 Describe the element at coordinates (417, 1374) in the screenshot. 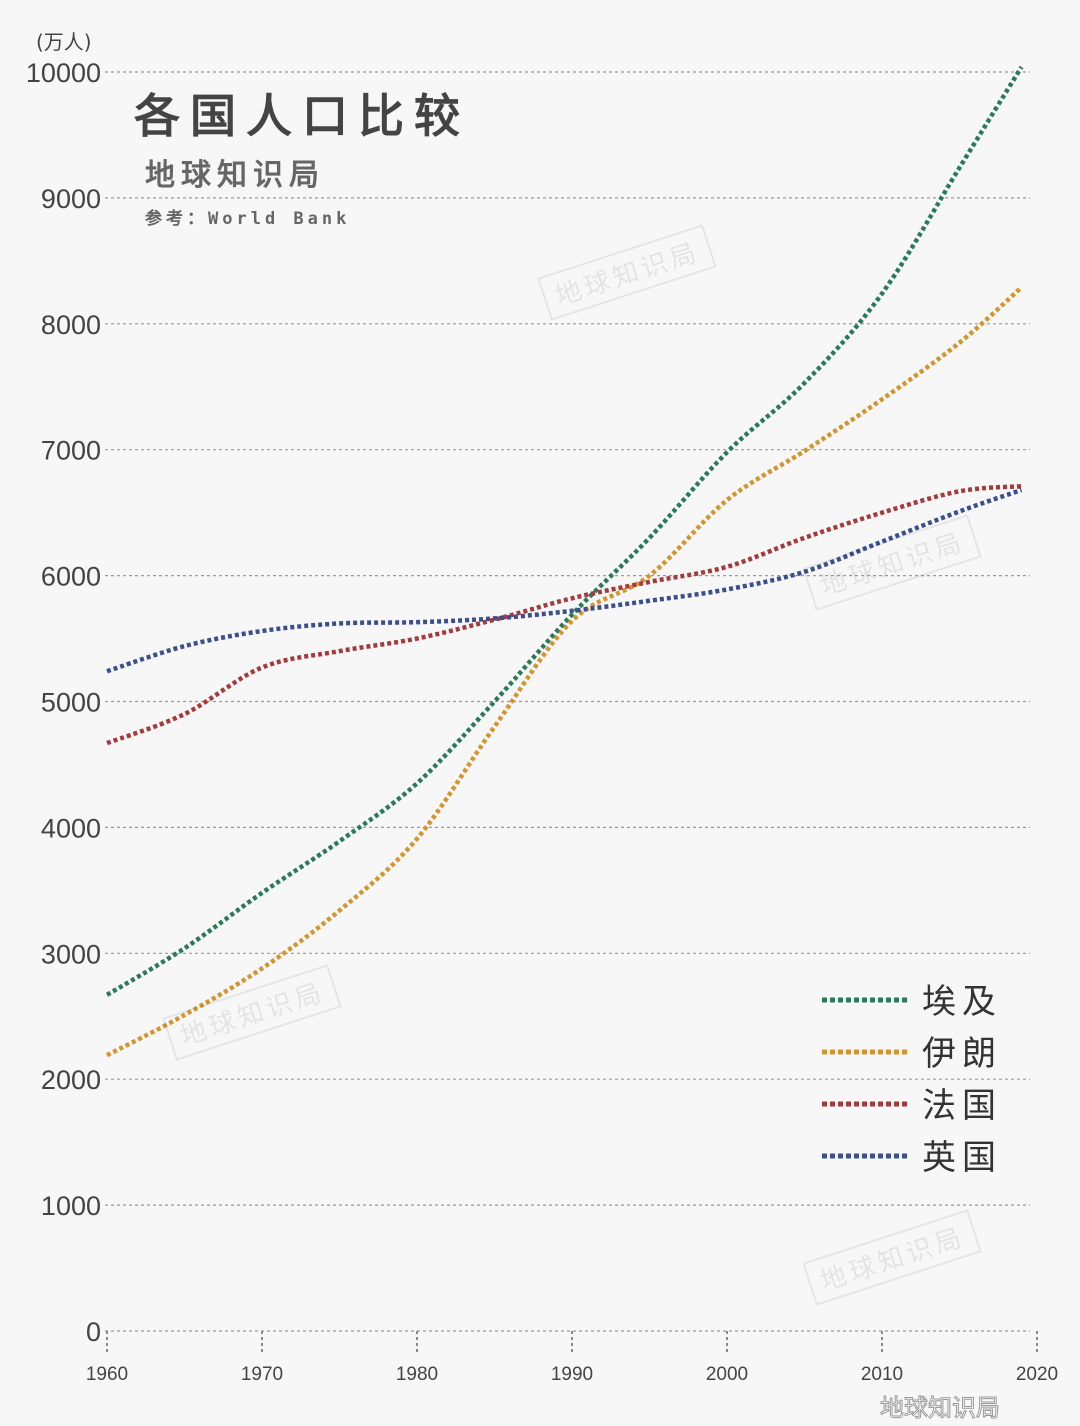

I see `x-tick-label: 1980` at that location.